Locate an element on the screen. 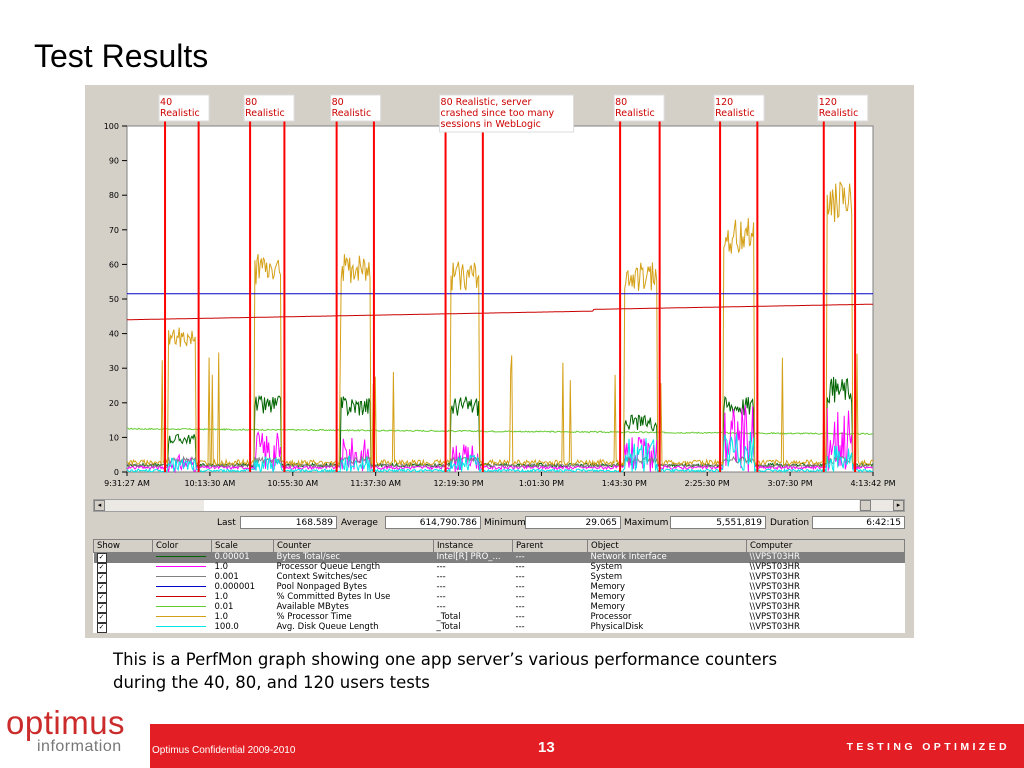  optimus-logo: optimus information is located at coordinates (78, 731).